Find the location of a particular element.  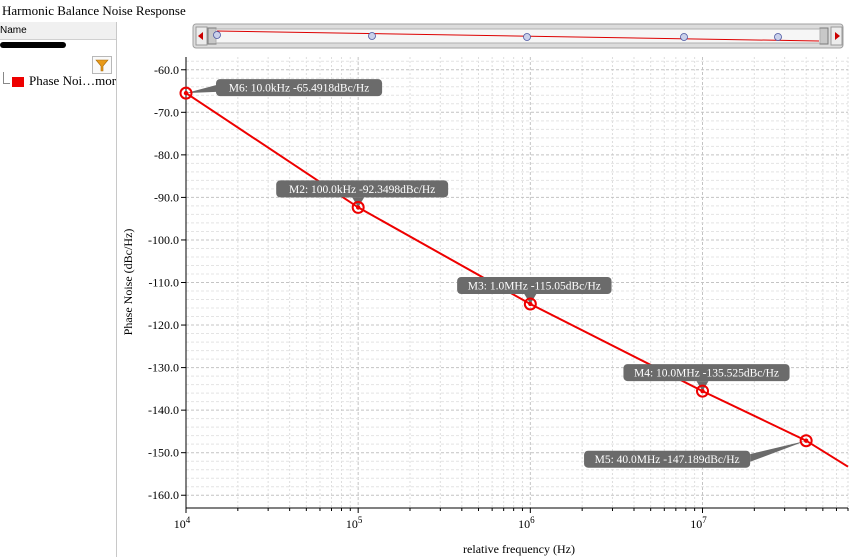

marker-label-text: M4: 10.0MHz -135.525dBc/Hz is located at coordinates (706, 374).